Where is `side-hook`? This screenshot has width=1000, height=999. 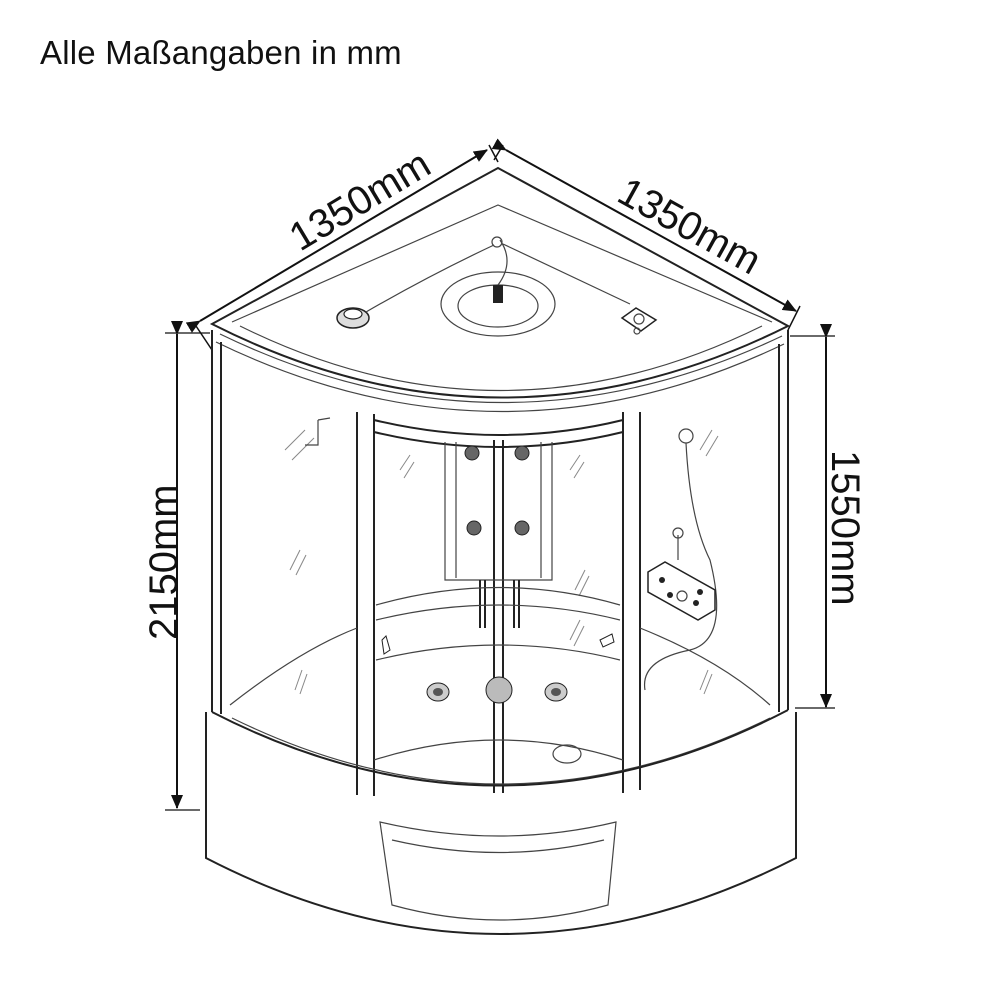
side-hook is located at coordinates (318, 431).